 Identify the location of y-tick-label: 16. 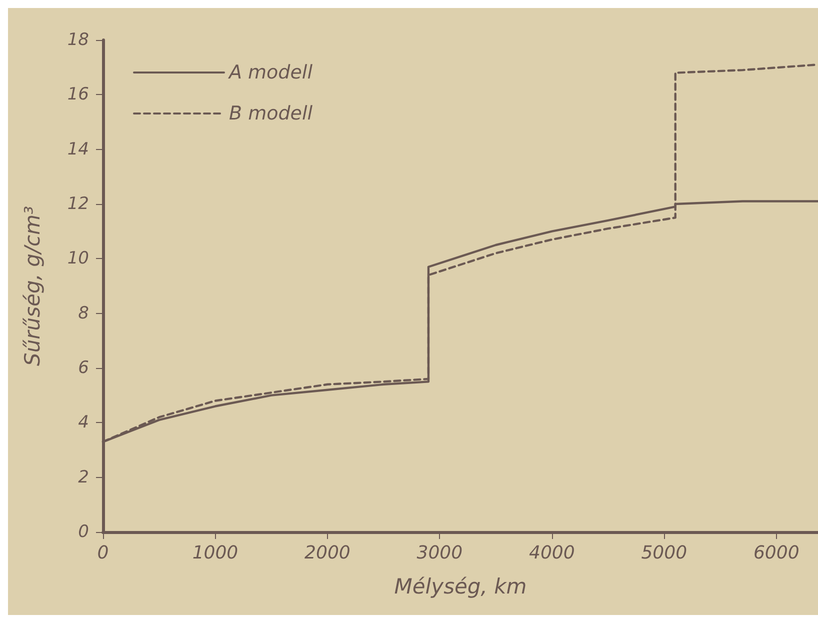
(78, 94).